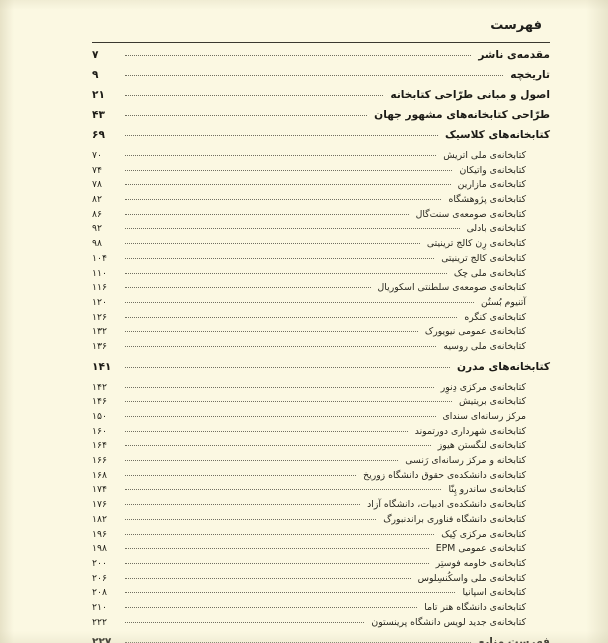  Describe the element at coordinates (321, 185) in the screenshot. I see `toc-entry: کتابخانه‌ی مازارین ۷۸` at that location.